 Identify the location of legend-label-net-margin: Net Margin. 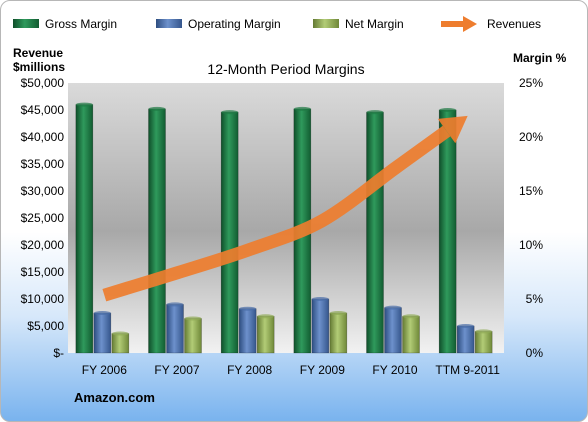
(374, 24).